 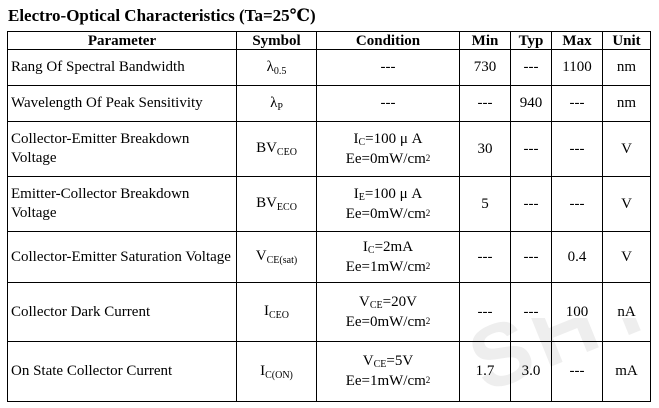 I want to click on header-max: Max, so click(x=577, y=40).